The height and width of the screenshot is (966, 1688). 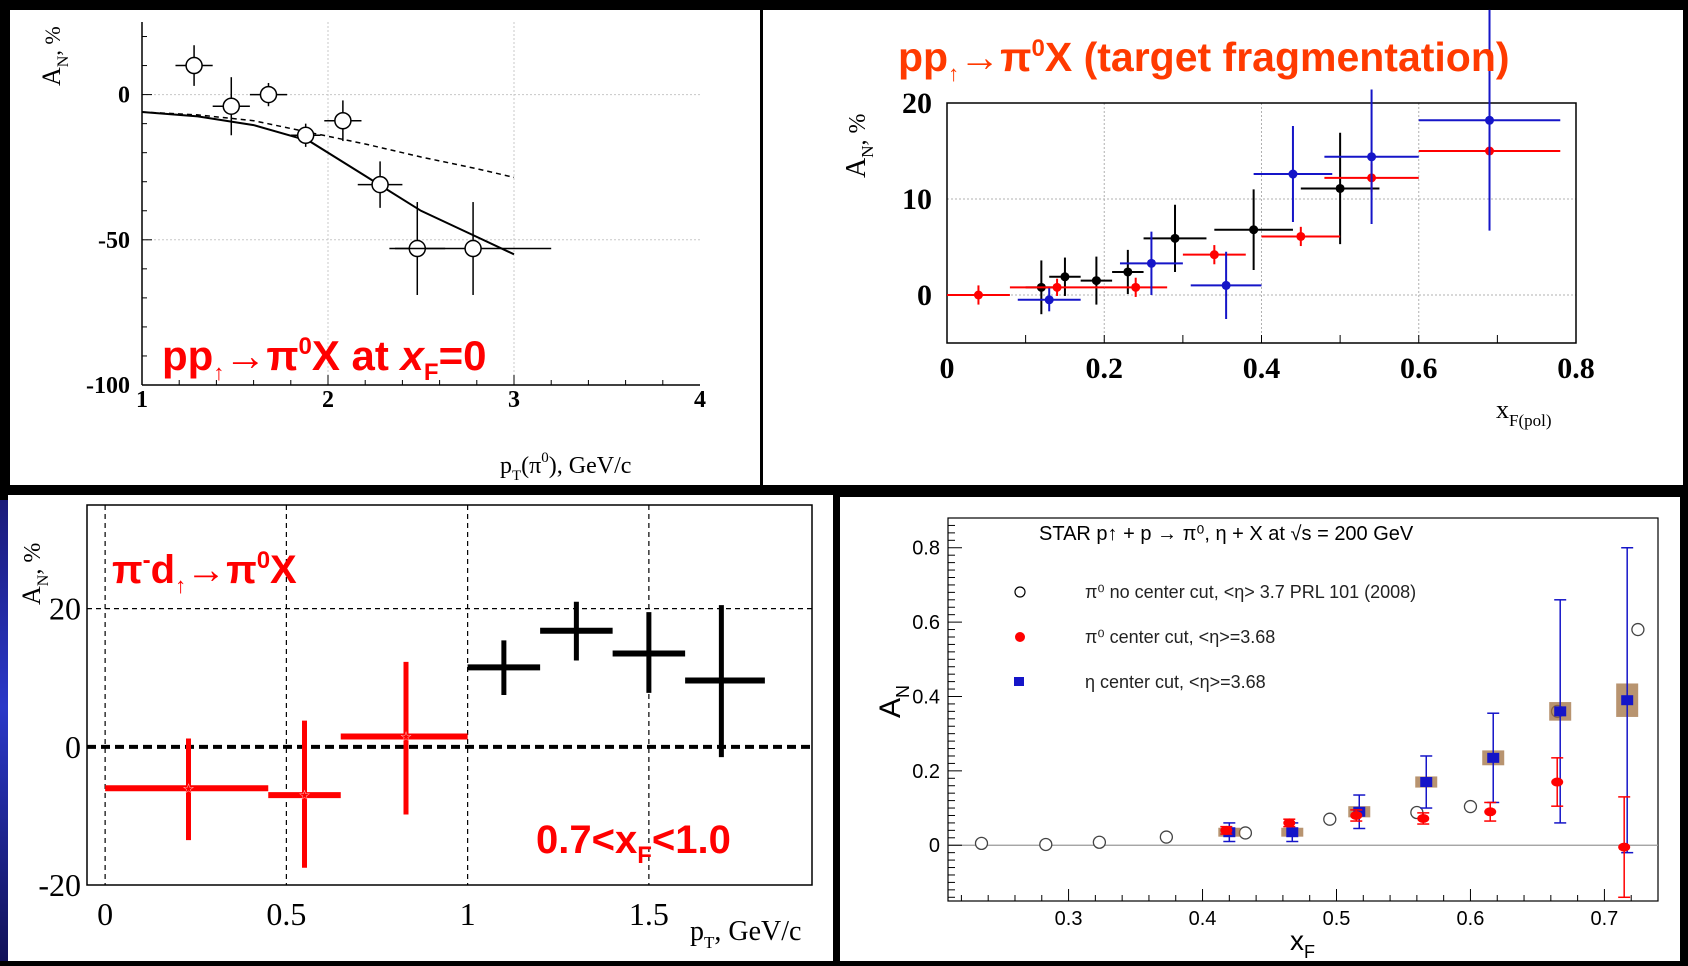 What do you see at coordinates (1037, 48) in the screenshot?
I see `chart-title-part: 0` at bounding box center [1037, 48].